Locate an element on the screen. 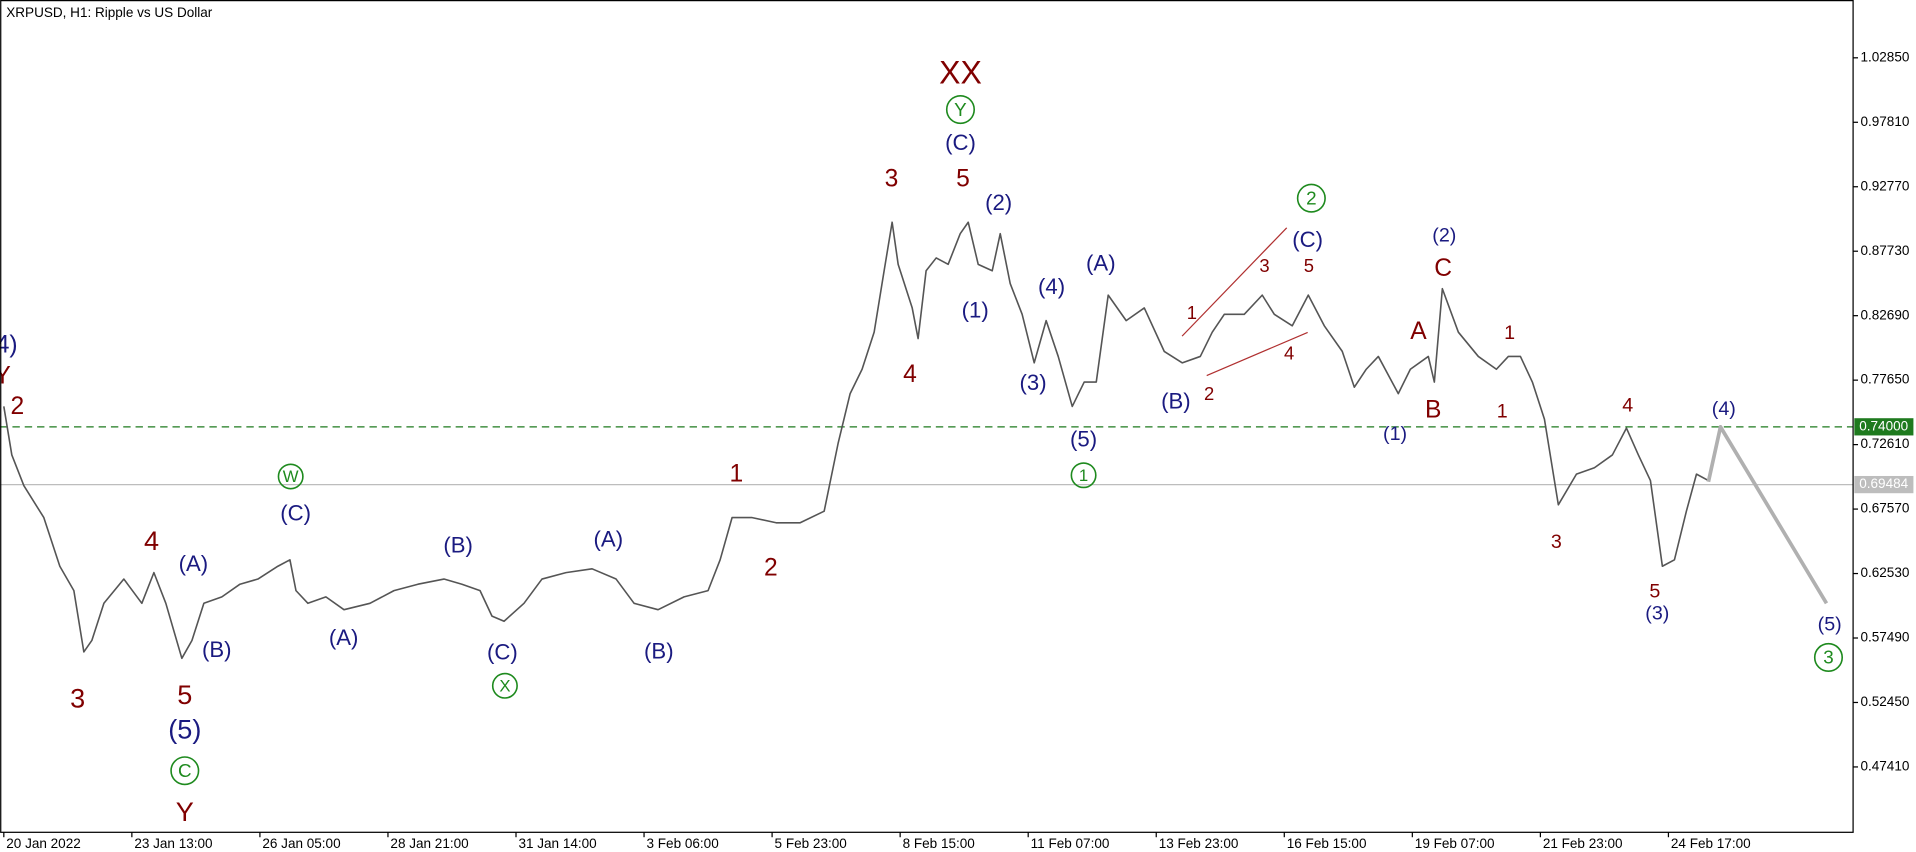 This screenshot has height=852, width=1916. x-tick-label: 3 Feb 06:00 is located at coordinates (683, 843).